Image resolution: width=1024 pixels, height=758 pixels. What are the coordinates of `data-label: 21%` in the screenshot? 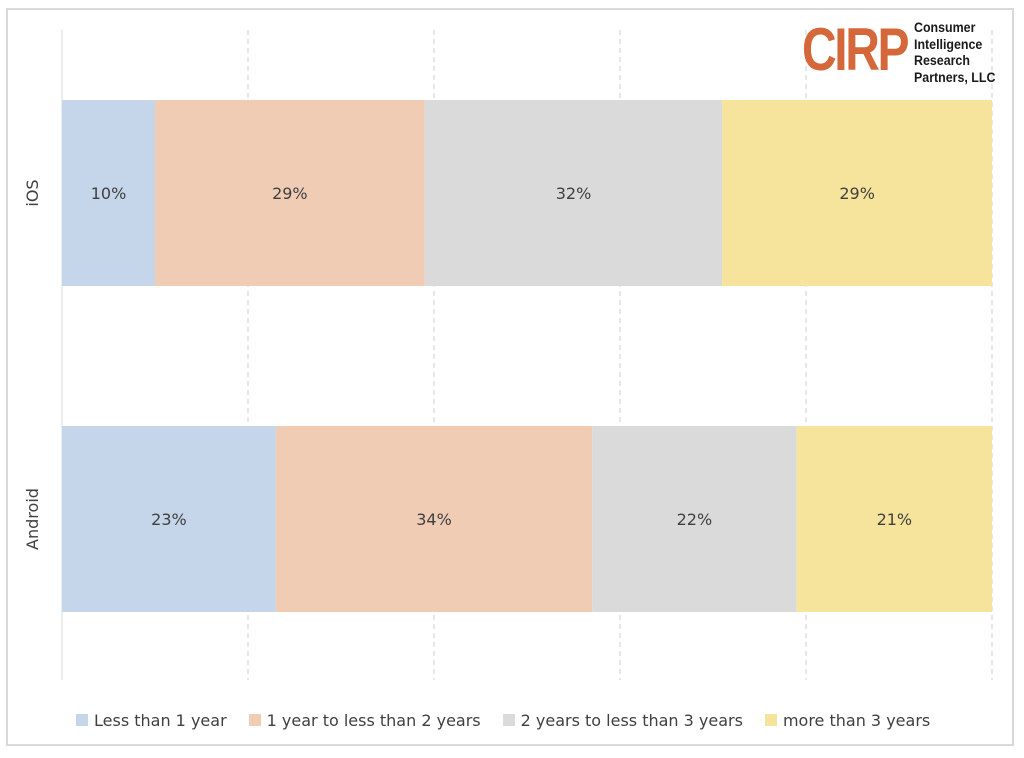 It's located at (895, 519).